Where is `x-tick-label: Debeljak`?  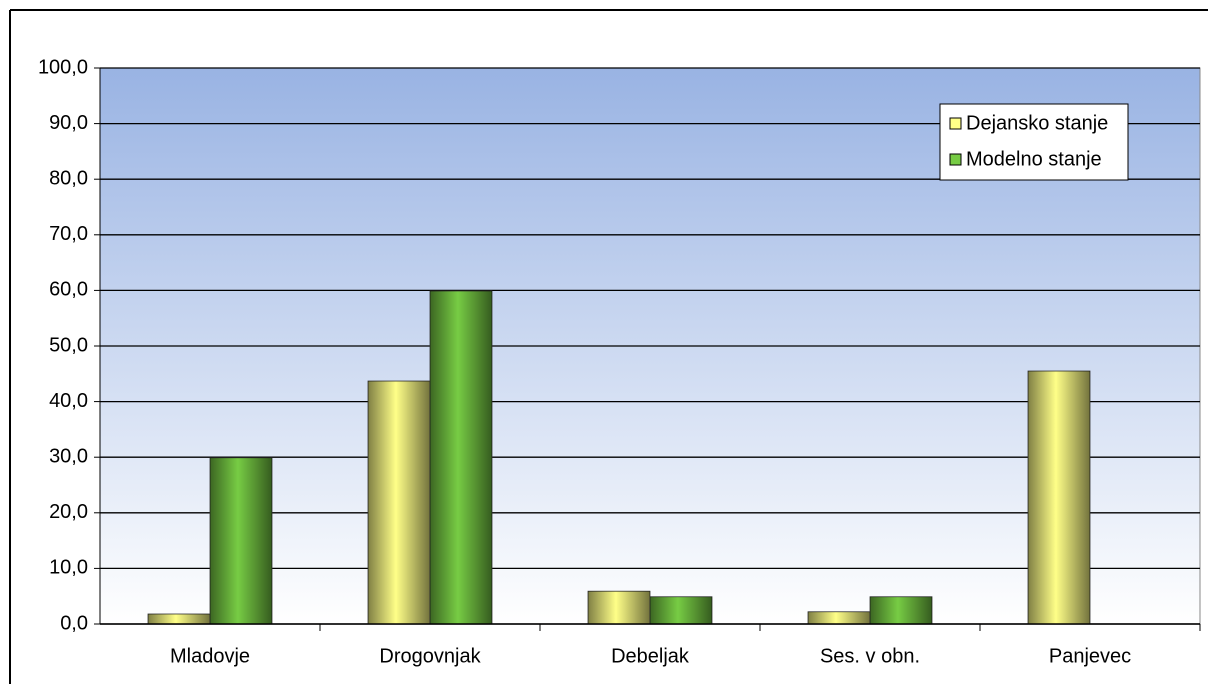 x-tick-label: Debeljak is located at coordinates (650, 656).